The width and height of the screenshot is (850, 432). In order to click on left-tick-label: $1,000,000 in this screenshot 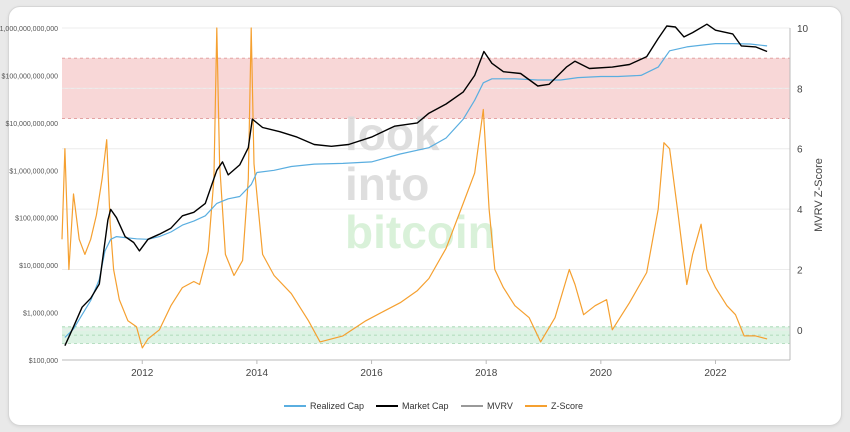, I will do `click(40, 314)`.